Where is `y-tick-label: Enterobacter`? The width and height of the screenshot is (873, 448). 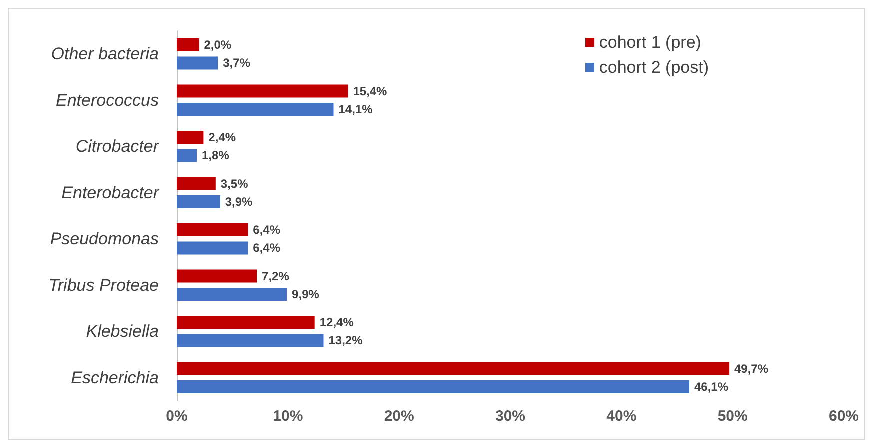
y-tick-label: Enterobacter is located at coordinates (111, 192).